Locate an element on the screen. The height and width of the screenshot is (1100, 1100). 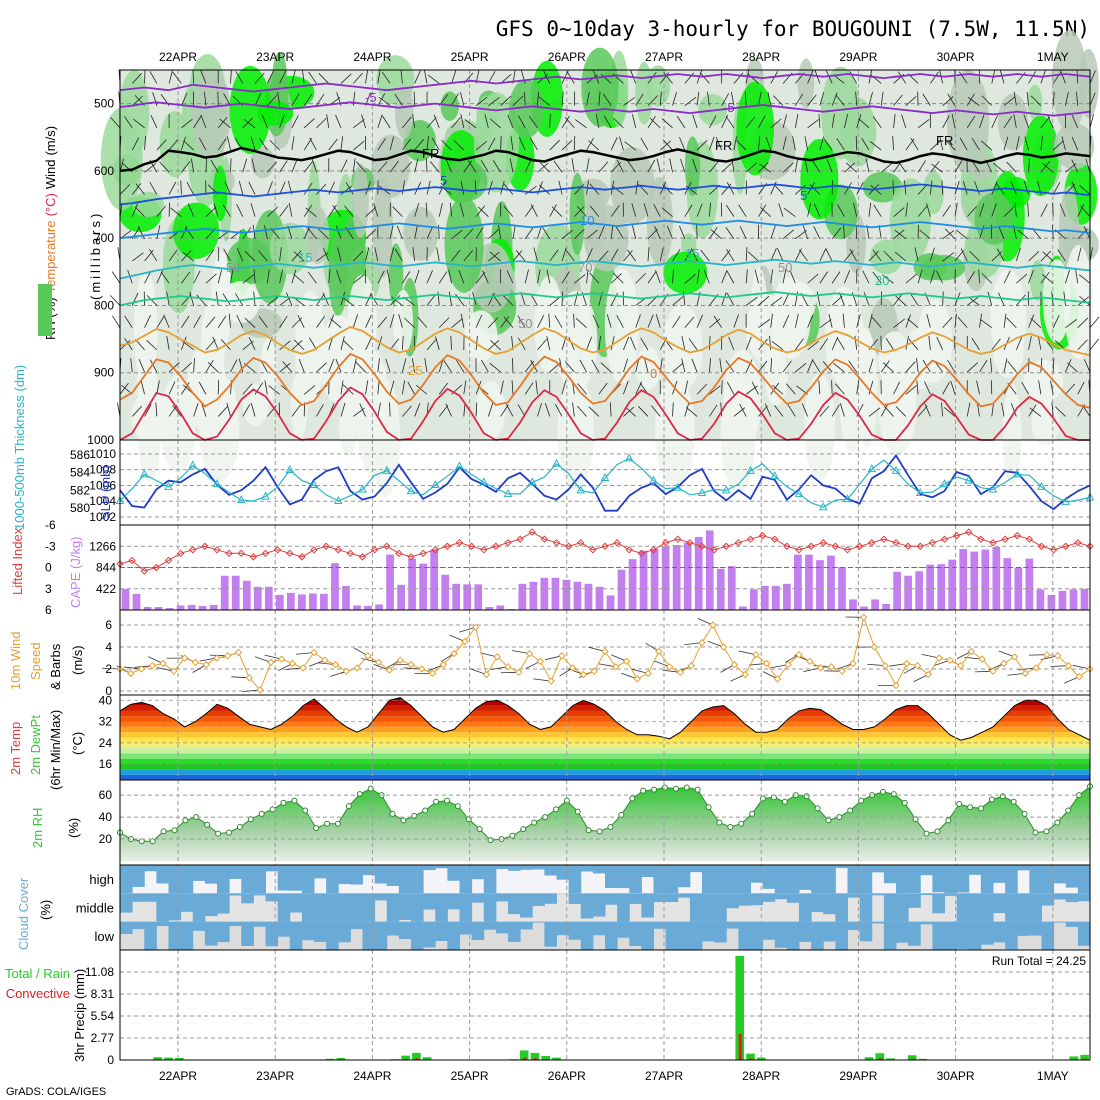
rh-blob is located at coordinates (882, 187).